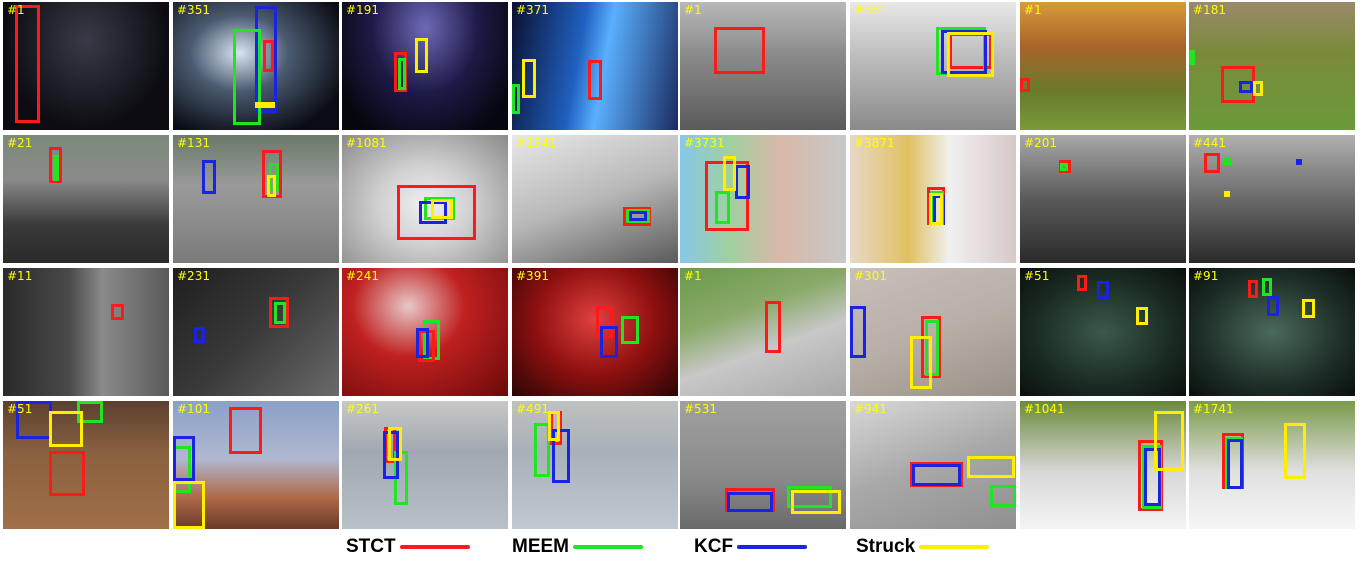 This screenshot has width=1362, height=562. I want to click on frame-number: #491, so click(532, 409).